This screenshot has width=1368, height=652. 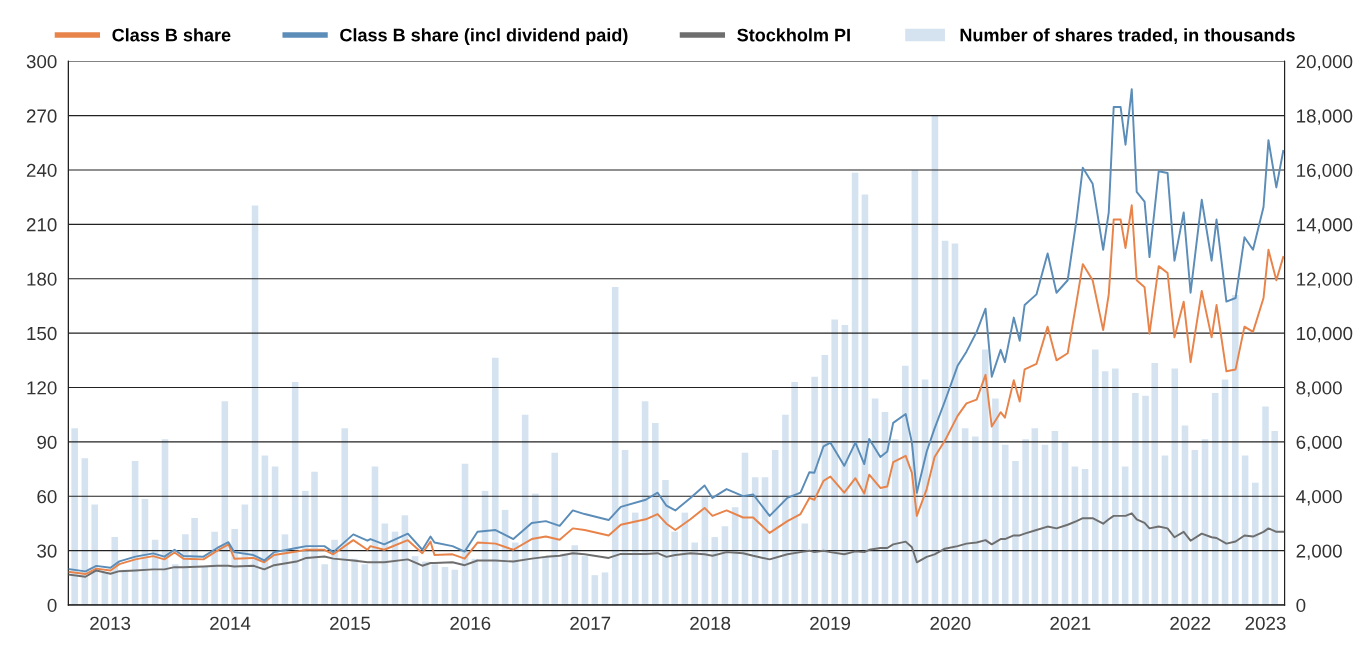 What do you see at coordinates (1301, 605) in the screenshot?
I see `y2-tick-label: 0` at bounding box center [1301, 605].